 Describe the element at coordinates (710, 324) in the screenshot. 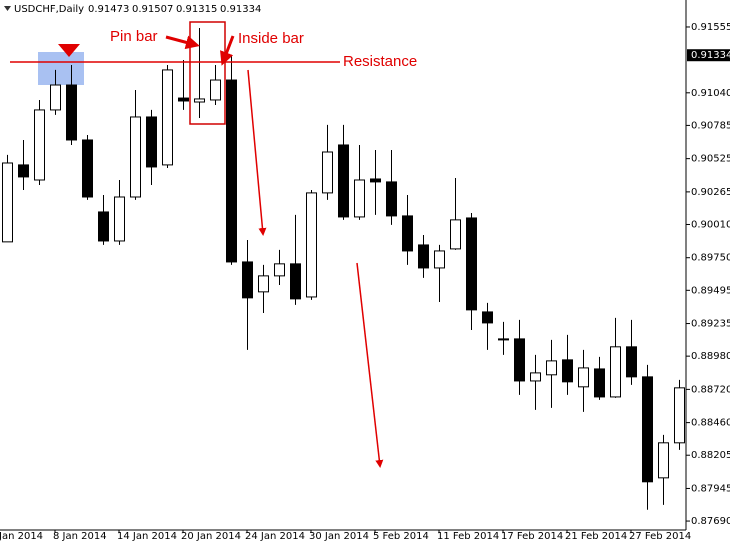

I see `y-tick-label: 0.89235` at that location.